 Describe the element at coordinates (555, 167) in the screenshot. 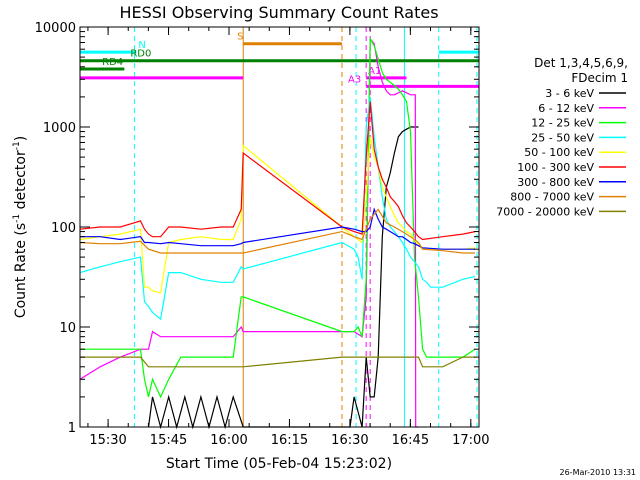

I see `legend-label-5: 100 - 300 keV` at that location.